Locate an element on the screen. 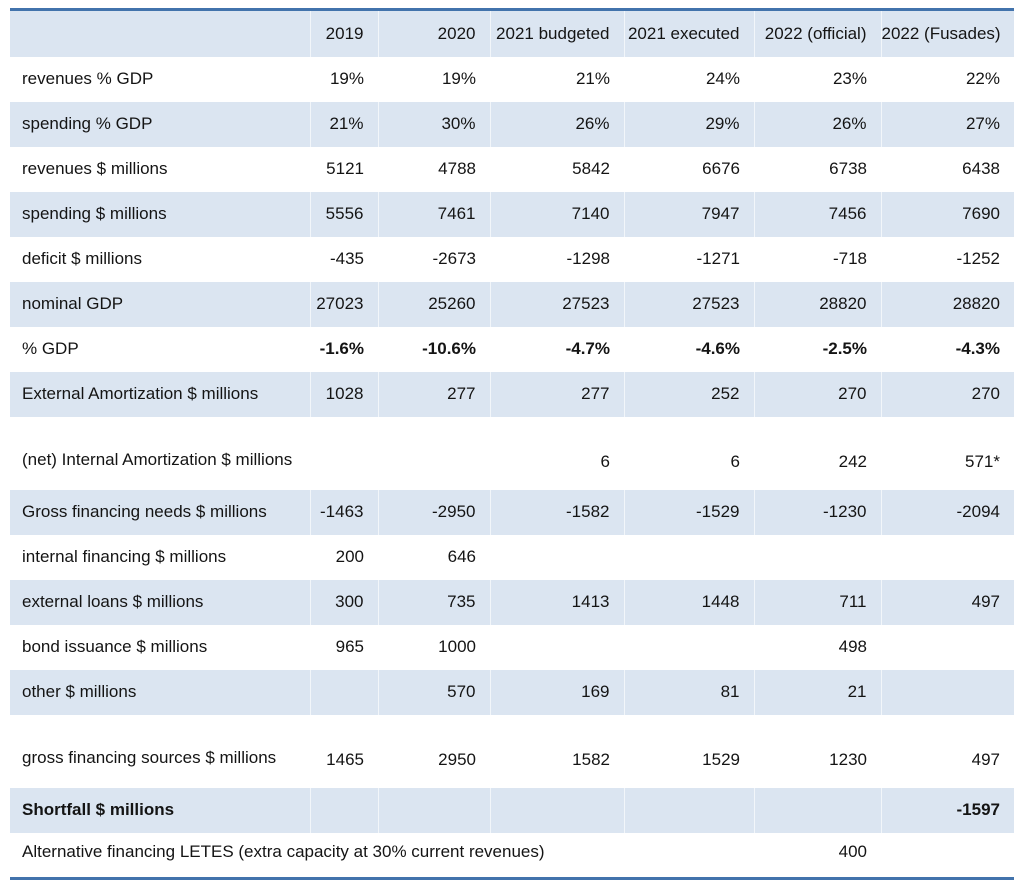 This screenshot has width=1024, height=890. value-cell: 5121 is located at coordinates (345, 168).